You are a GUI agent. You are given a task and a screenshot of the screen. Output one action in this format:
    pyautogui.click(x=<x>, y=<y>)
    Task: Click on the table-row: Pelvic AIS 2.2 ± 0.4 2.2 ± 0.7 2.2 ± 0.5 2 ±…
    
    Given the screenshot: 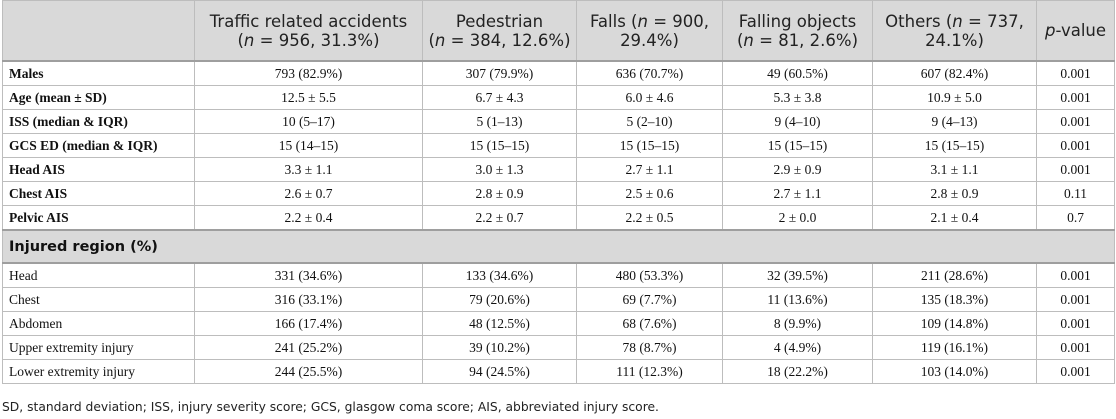 What is the action you would take?
    pyautogui.click(x=558, y=218)
    